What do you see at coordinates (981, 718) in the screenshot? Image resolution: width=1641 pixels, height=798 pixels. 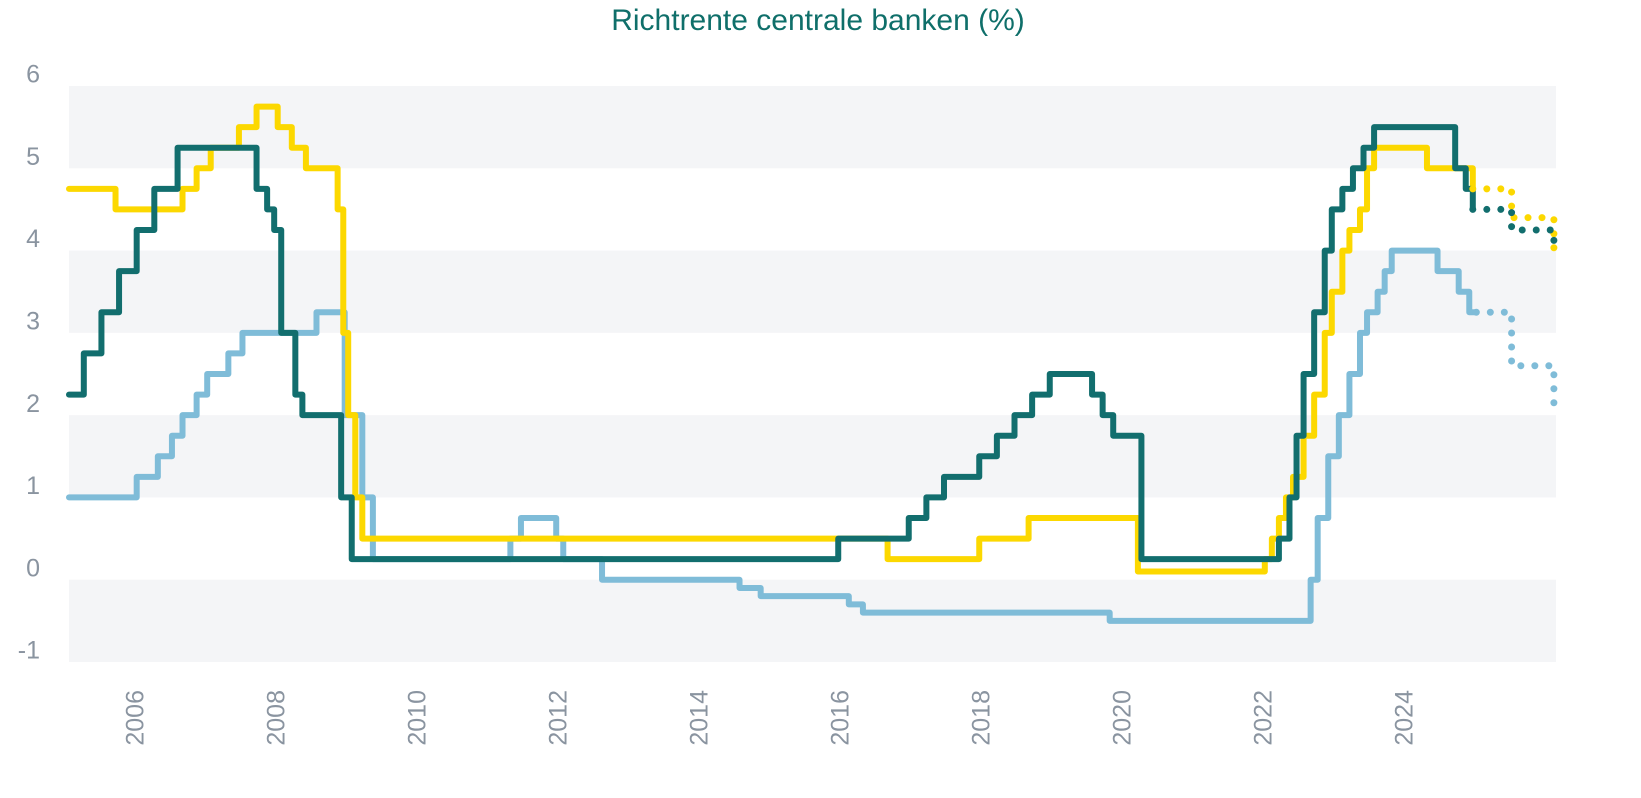 I see `x-tick-label: 2018` at bounding box center [981, 718].